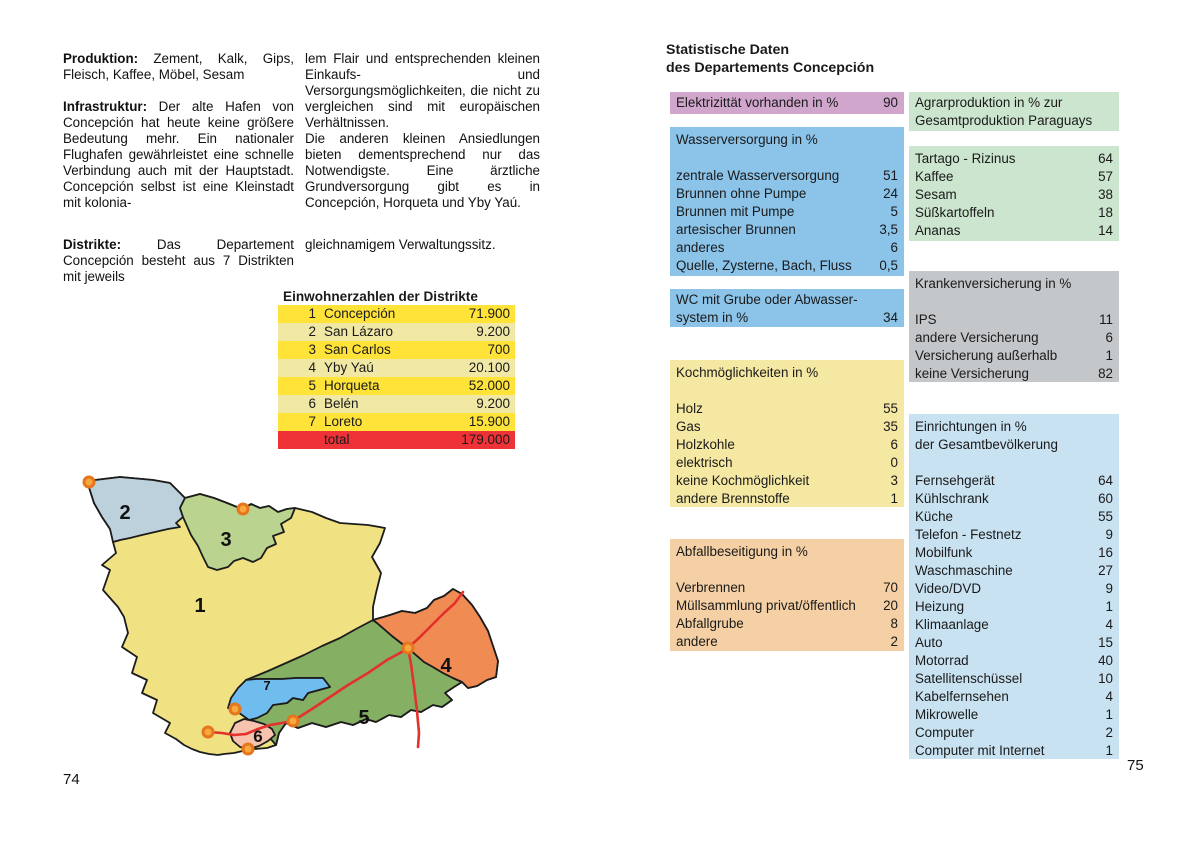  Describe the element at coordinates (1014, 607) in the screenshot. I see `stat-row: Heizung 1` at that location.